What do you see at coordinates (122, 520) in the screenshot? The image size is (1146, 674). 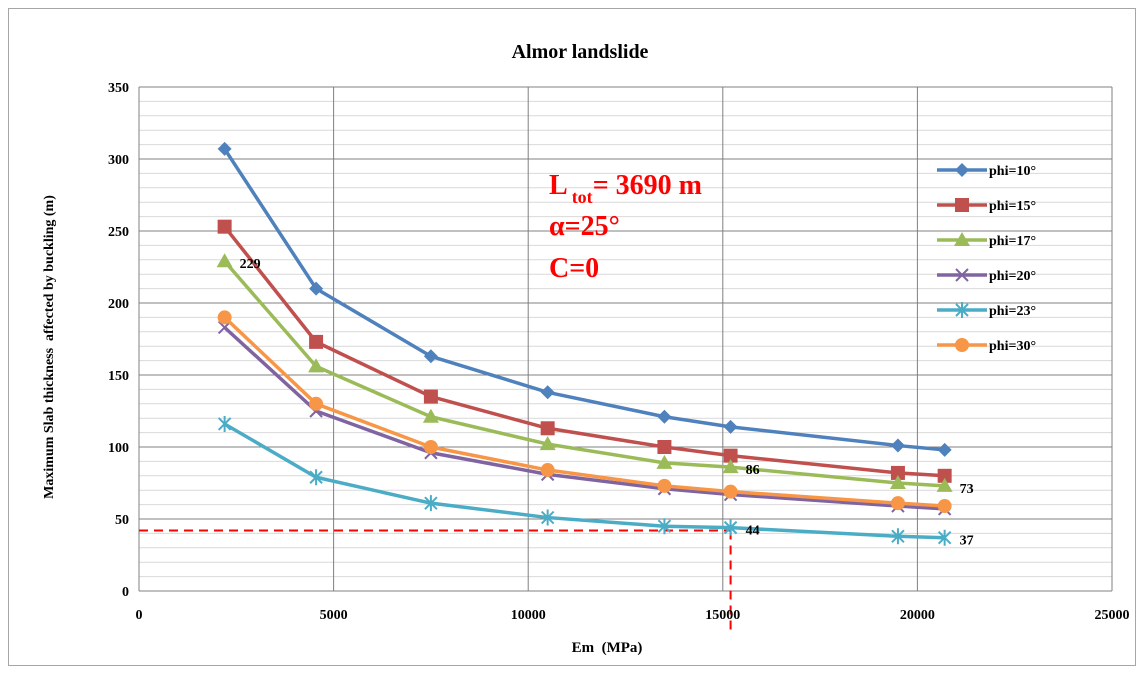 I see `y-tick-label: 50` at bounding box center [122, 520].